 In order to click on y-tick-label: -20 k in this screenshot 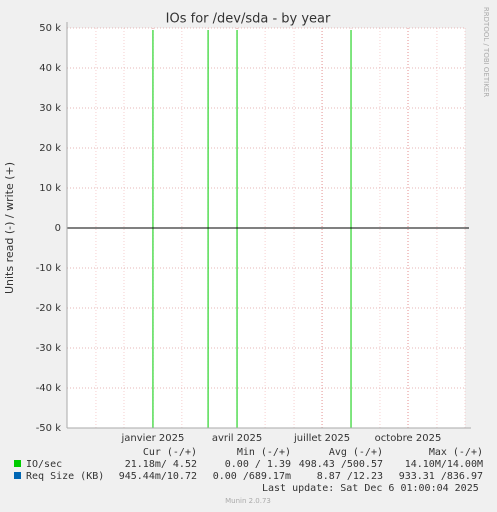, I will do `click(49, 308)`.